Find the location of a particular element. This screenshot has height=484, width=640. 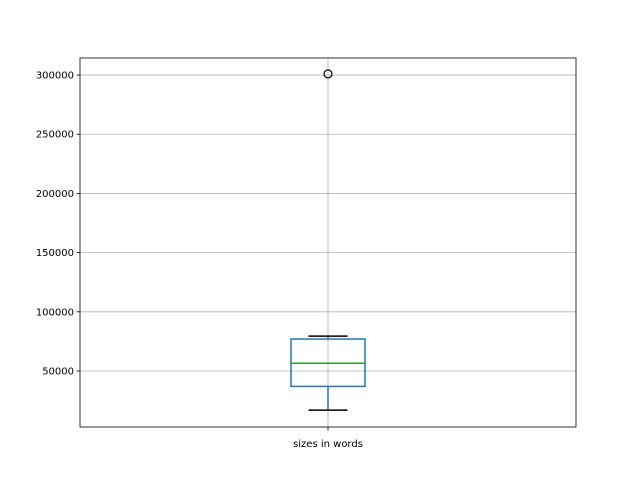

y-tick-label: 100000 is located at coordinates (55, 312).